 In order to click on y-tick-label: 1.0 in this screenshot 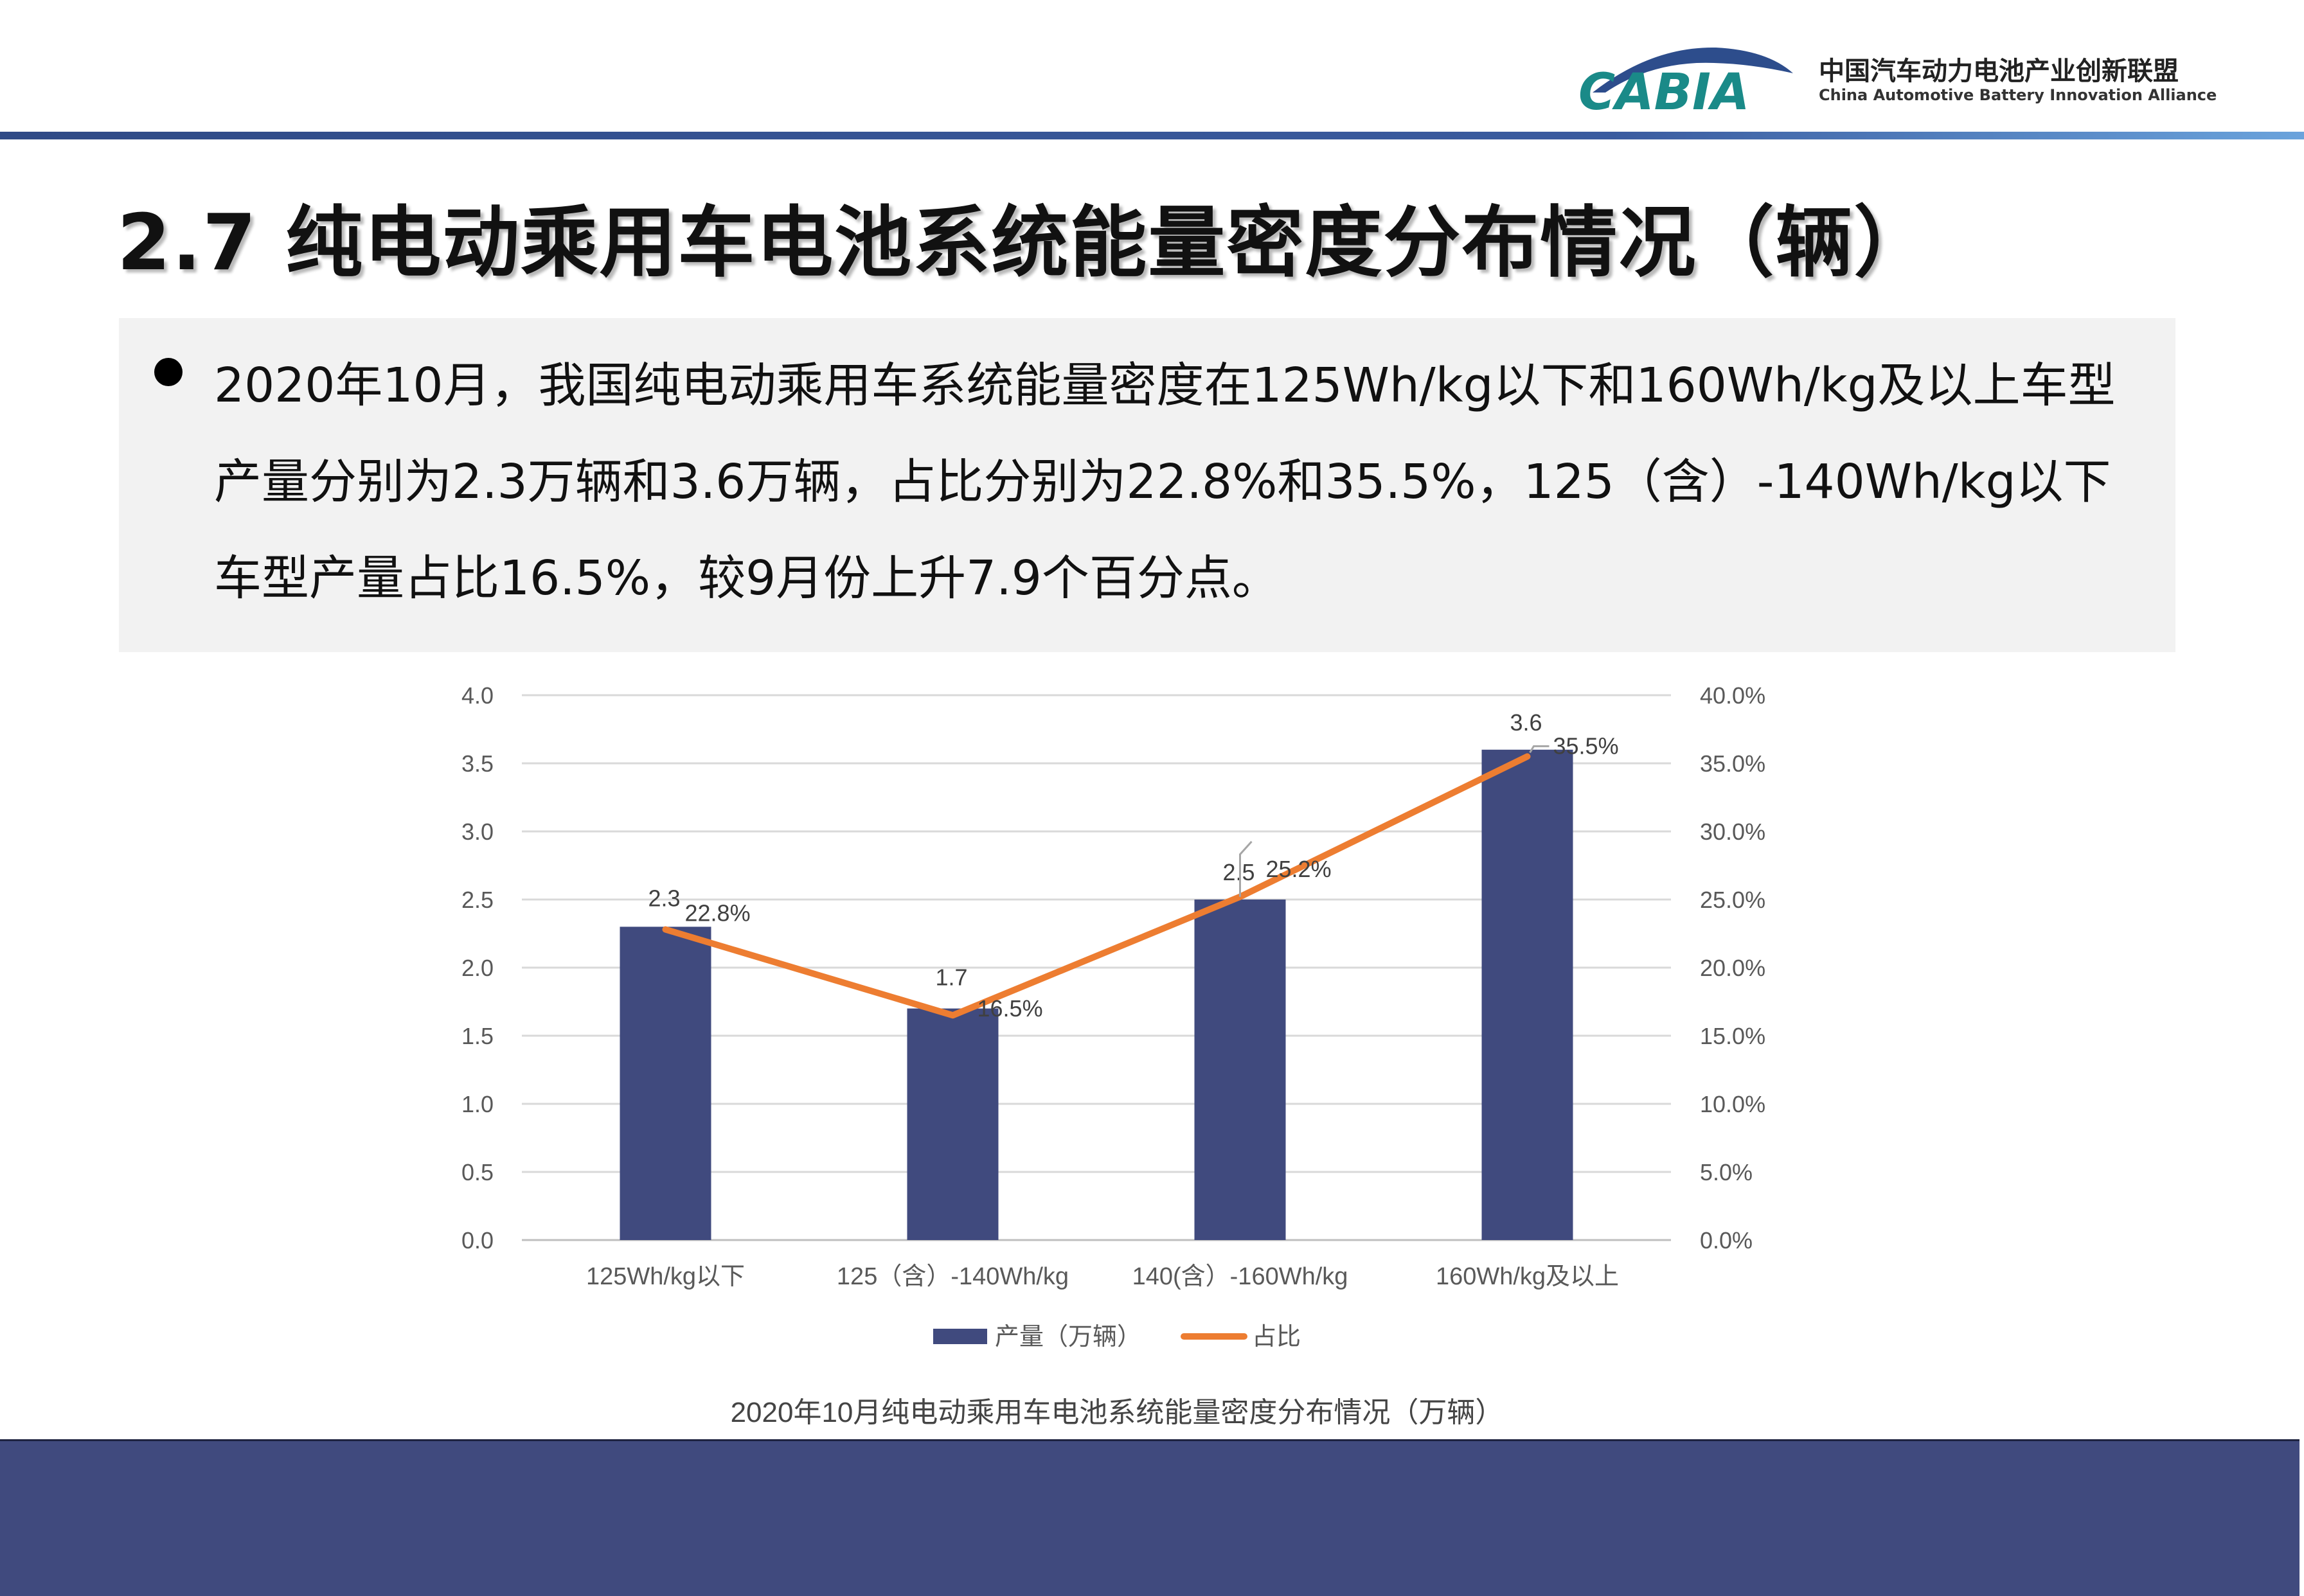, I will do `click(477, 1104)`.